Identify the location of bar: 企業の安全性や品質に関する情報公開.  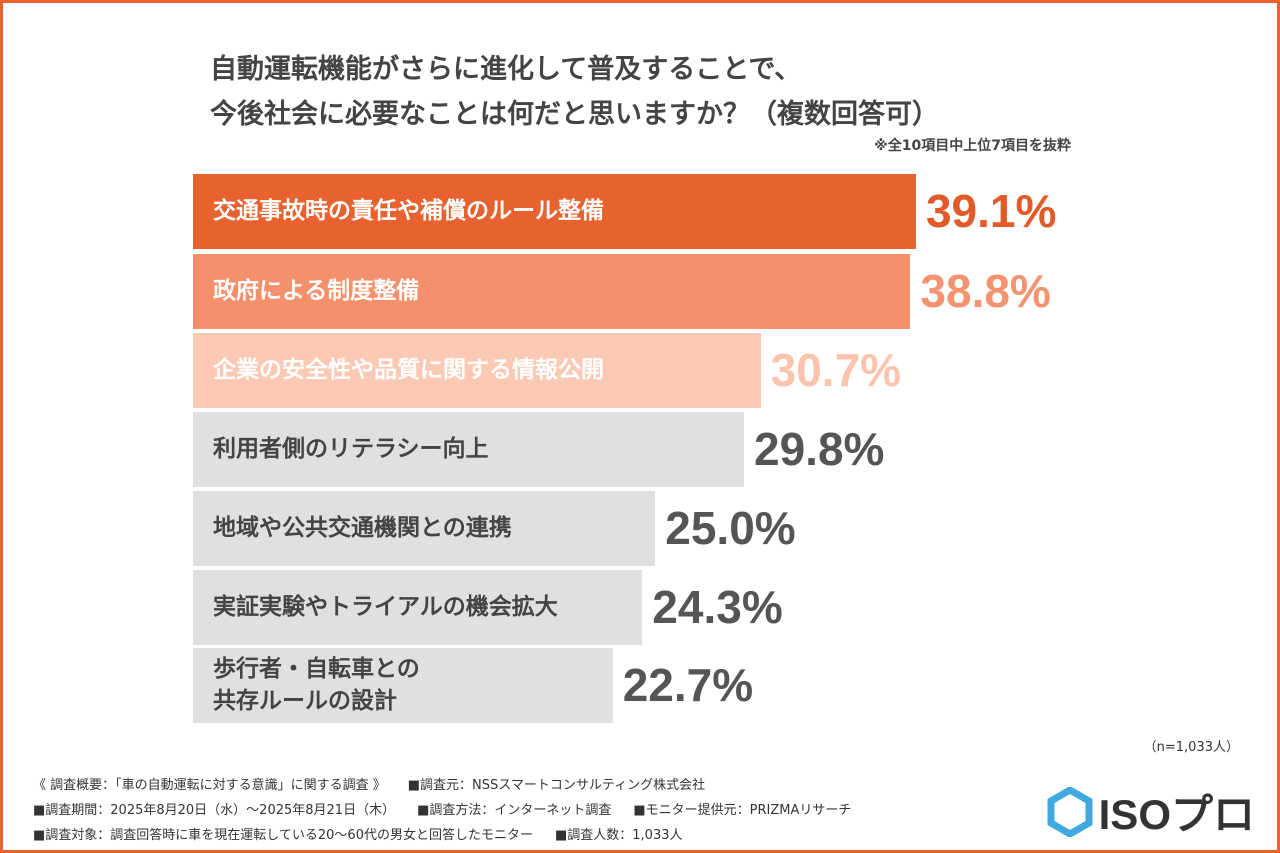
(477, 370).